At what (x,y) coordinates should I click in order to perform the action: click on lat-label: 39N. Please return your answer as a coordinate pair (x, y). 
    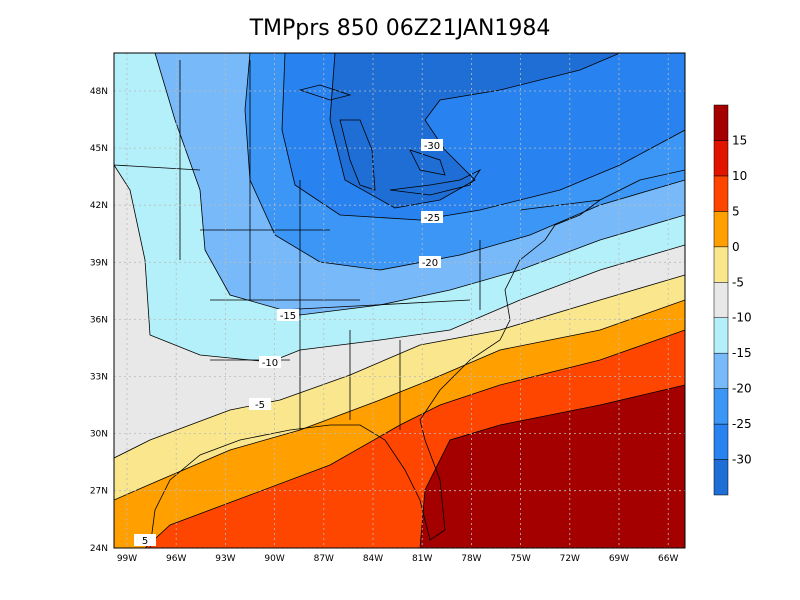
    Looking at the image, I should click on (99, 263).